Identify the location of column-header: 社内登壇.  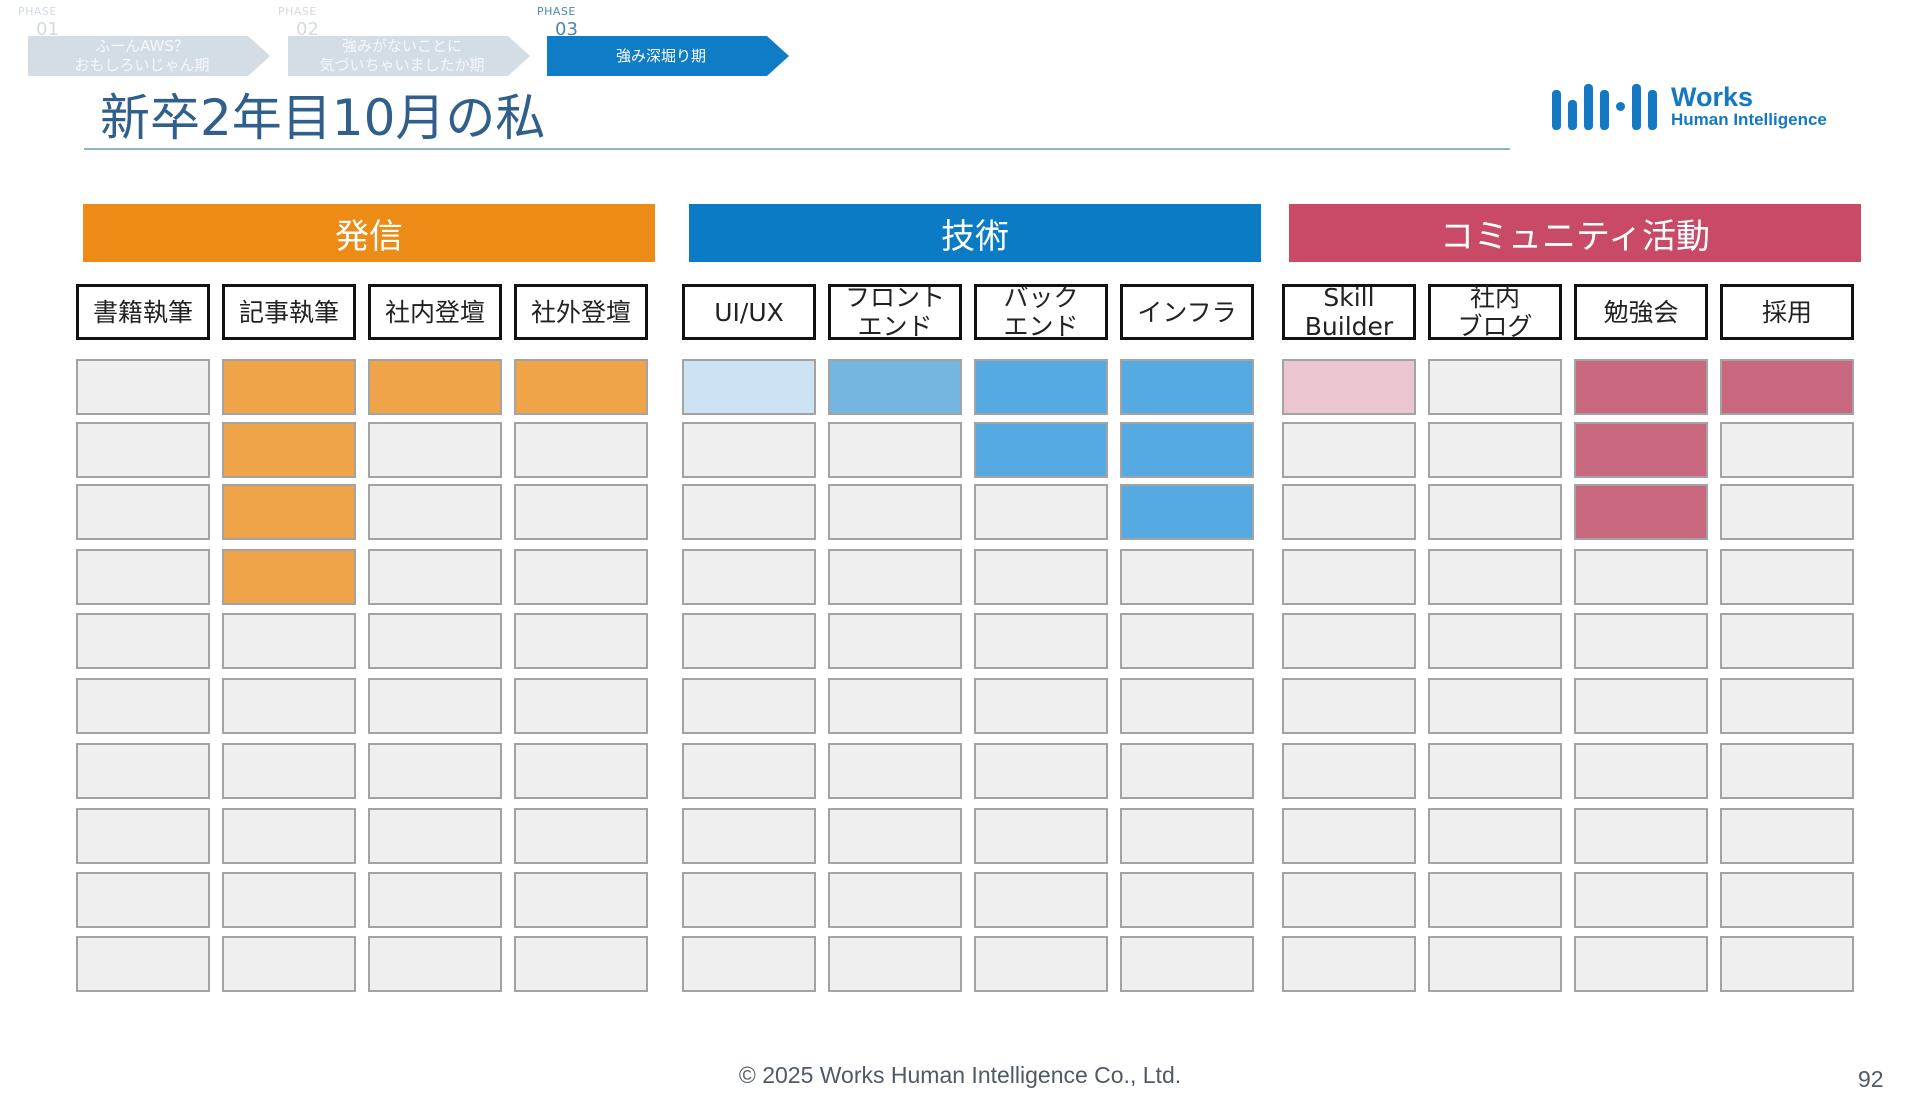
(435, 312).